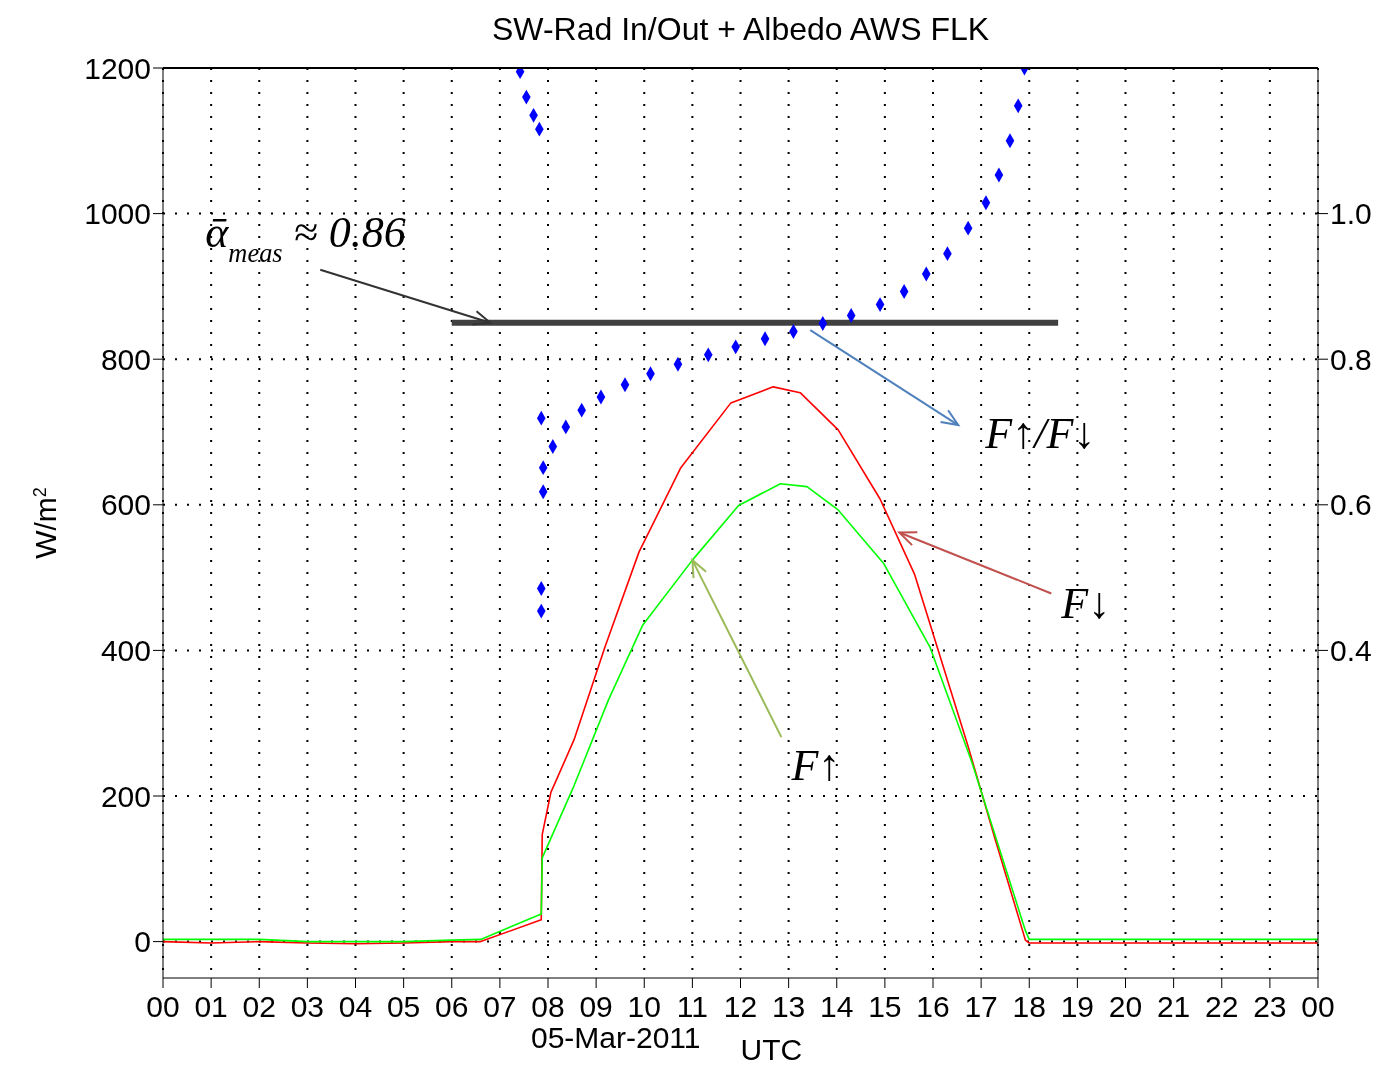 The height and width of the screenshot is (1069, 1380). What do you see at coordinates (1351, 505) in the screenshot?
I see `y2-tick-label: 0.6` at bounding box center [1351, 505].